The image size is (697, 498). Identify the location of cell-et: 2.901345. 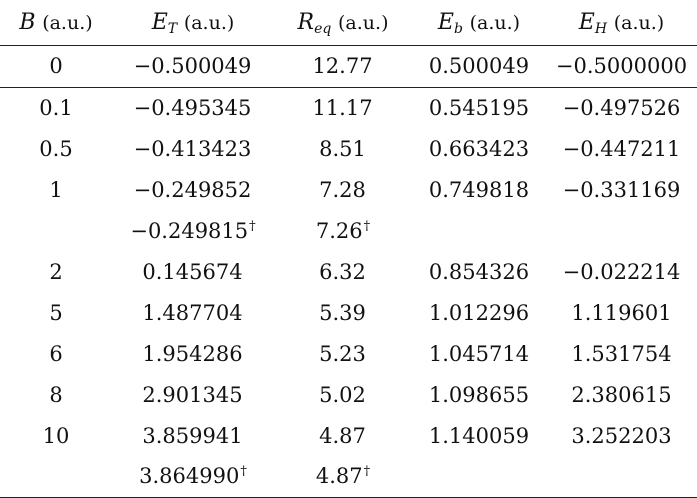
(193, 394).